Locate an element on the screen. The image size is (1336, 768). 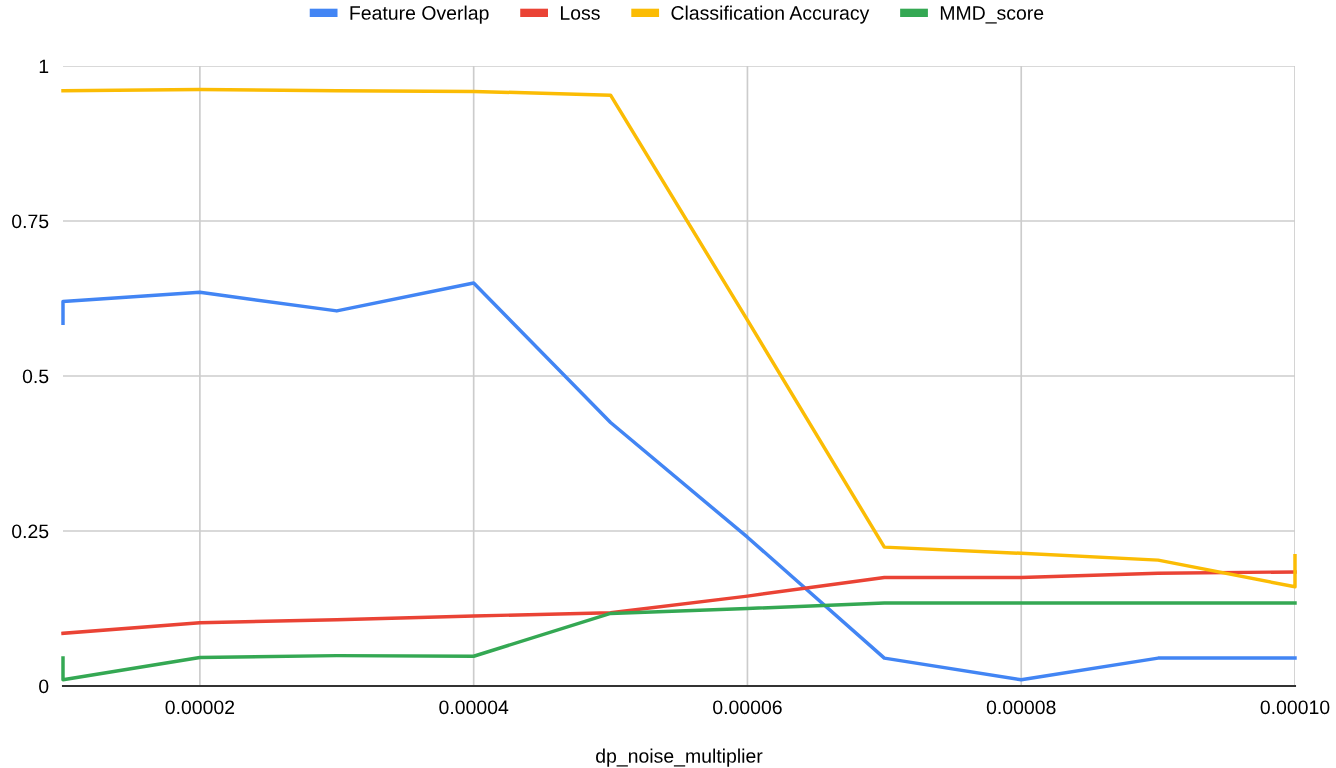
legend-label: MMD_score is located at coordinates (992, 15).